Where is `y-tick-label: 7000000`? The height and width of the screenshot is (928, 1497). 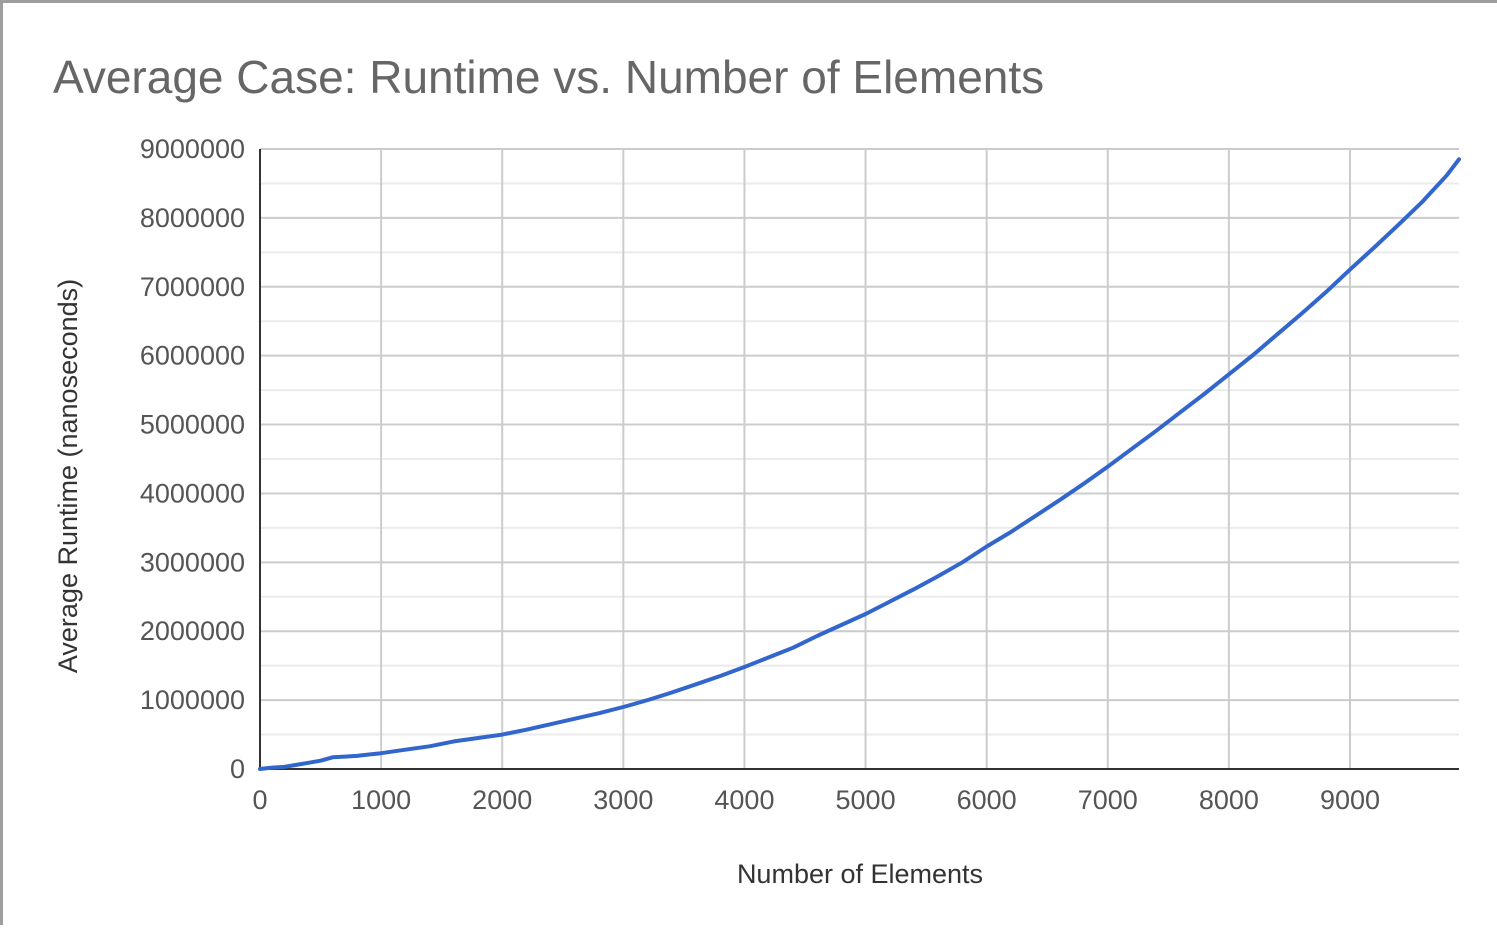
y-tick-label: 7000000 is located at coordinates (192, 287).